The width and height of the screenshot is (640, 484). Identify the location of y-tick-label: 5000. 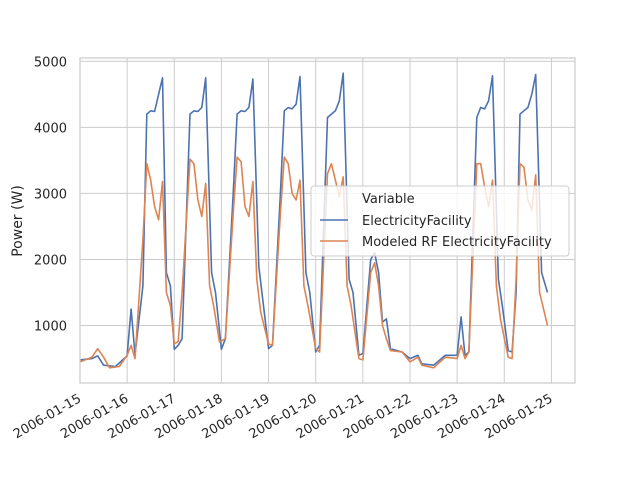
(50, 62).